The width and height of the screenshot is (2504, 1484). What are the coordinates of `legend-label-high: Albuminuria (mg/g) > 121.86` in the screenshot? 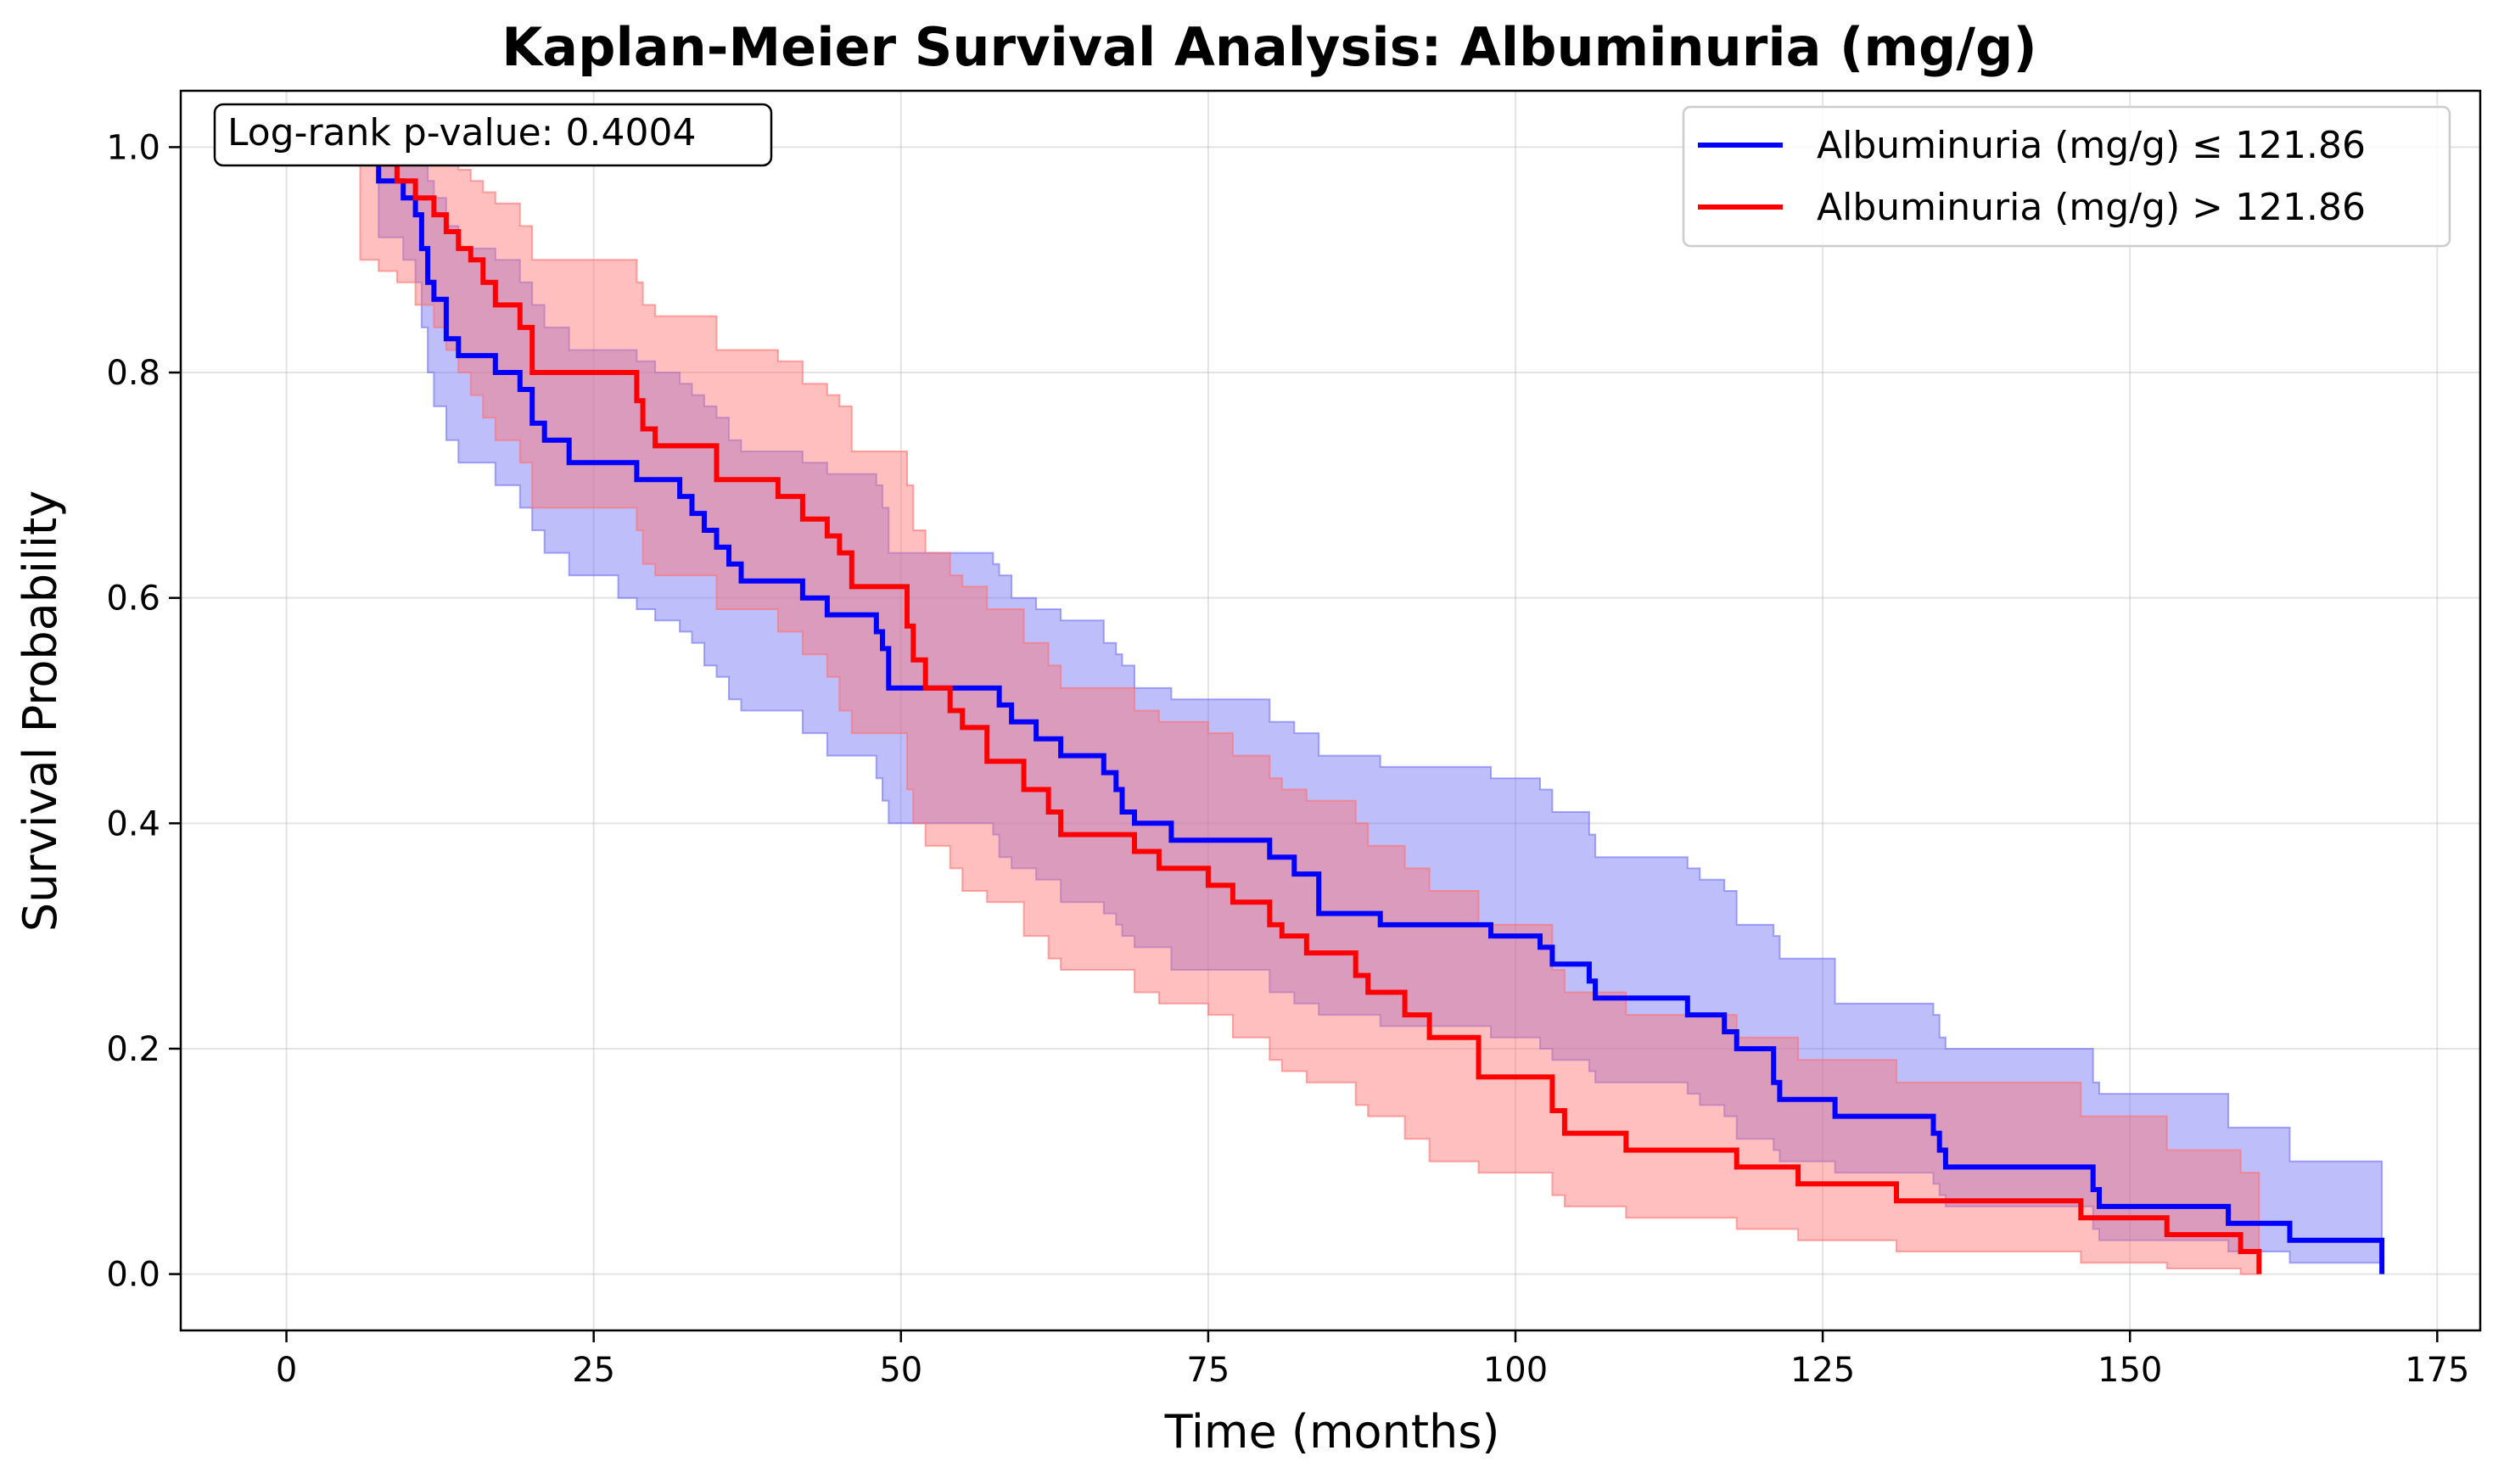 It's located at (2091, 208).